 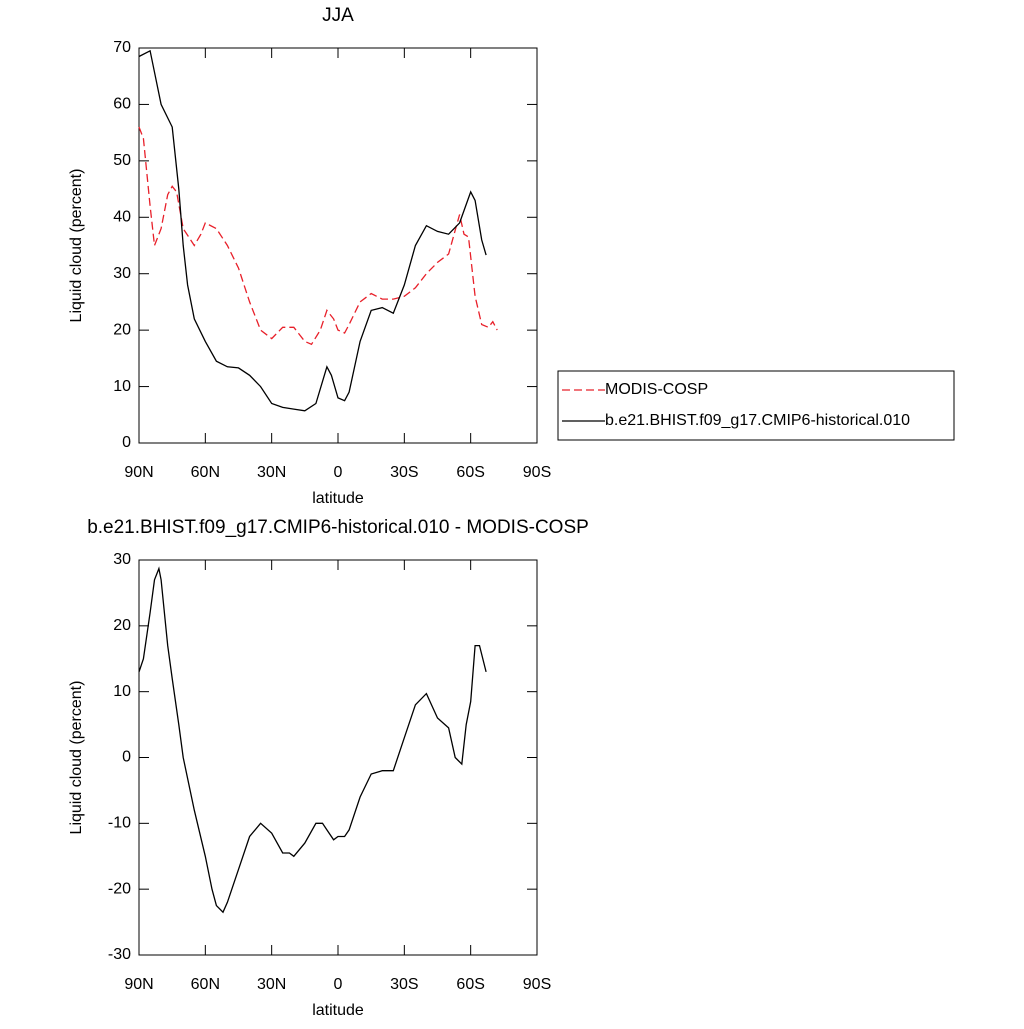 I want to click on y-tick-label: 70, so click(x=122, y=47).